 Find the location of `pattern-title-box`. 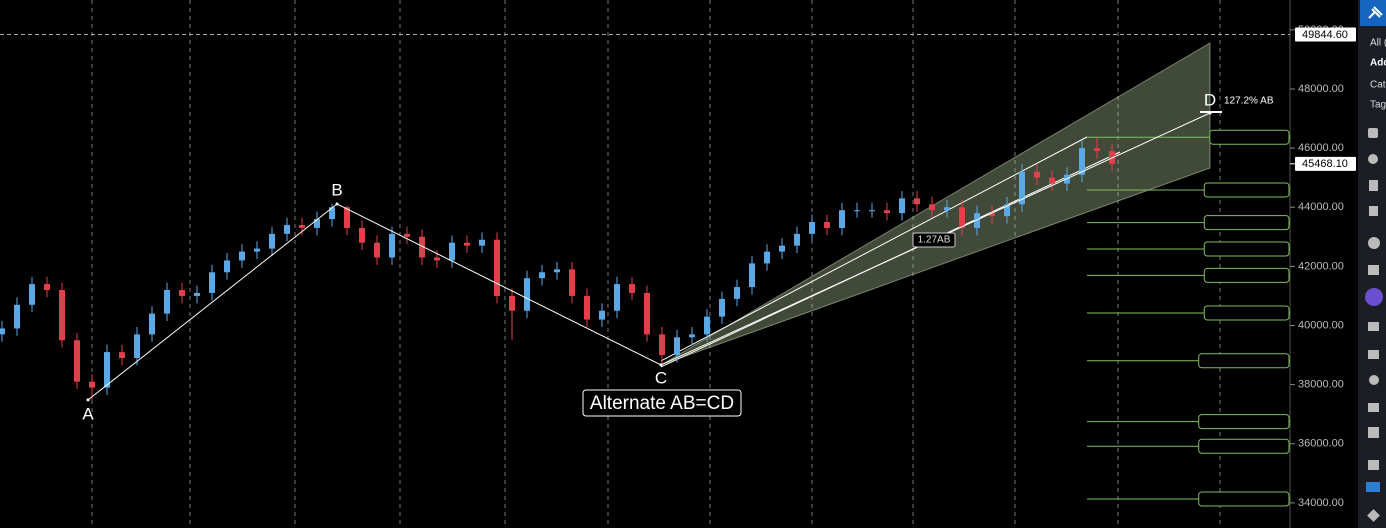

pattern-title-box is located at coordinates (662, 403).